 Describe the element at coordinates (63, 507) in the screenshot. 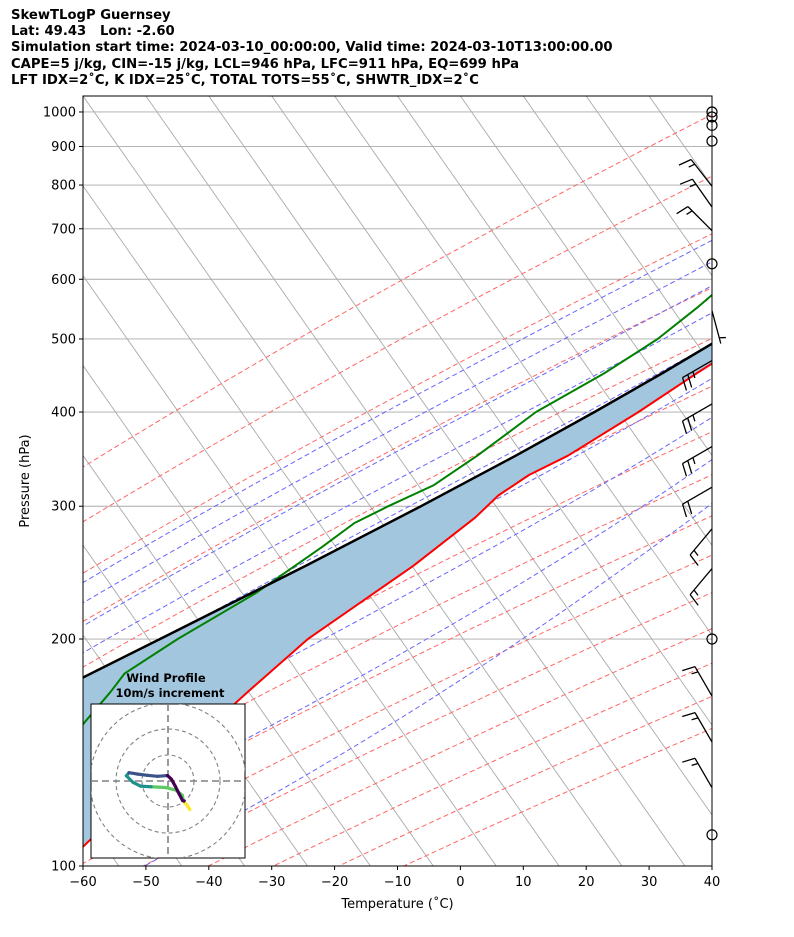

I see `y-tick-label: 300` at that location.